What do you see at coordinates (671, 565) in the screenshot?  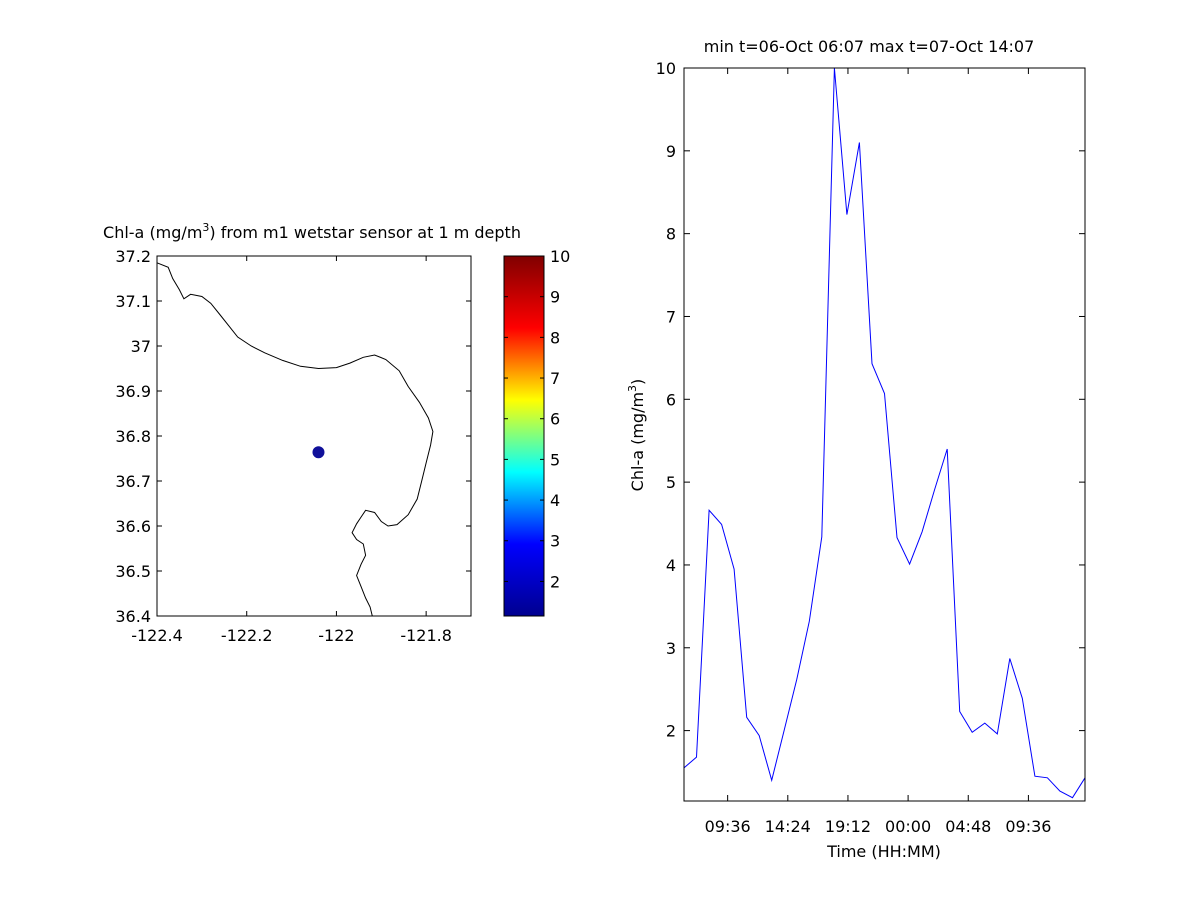 I see `timeseries-y-tick-label: 4` at bounding box center [671, 565].